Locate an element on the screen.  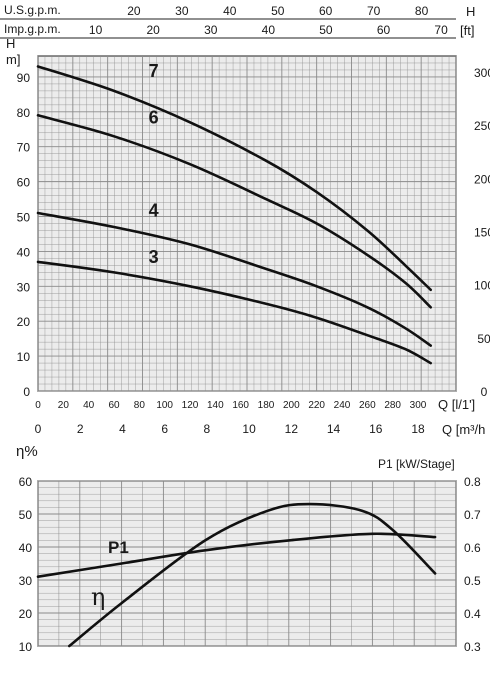
impgpm-tick-label: 10 is located at coordinates (96, 30).